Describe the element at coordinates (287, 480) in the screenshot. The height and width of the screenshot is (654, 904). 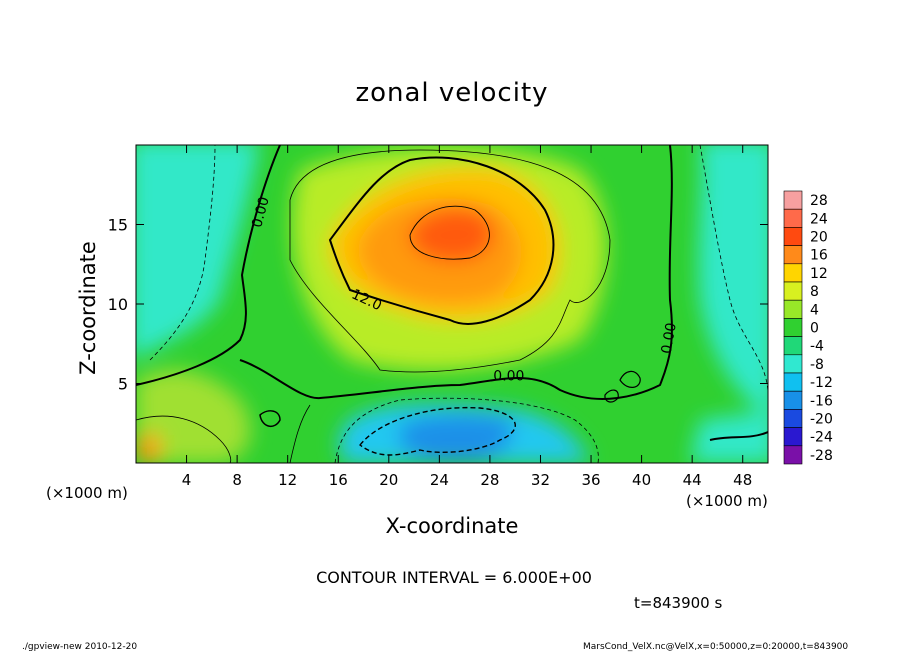
I see `x-tick-label: 12` at that location.